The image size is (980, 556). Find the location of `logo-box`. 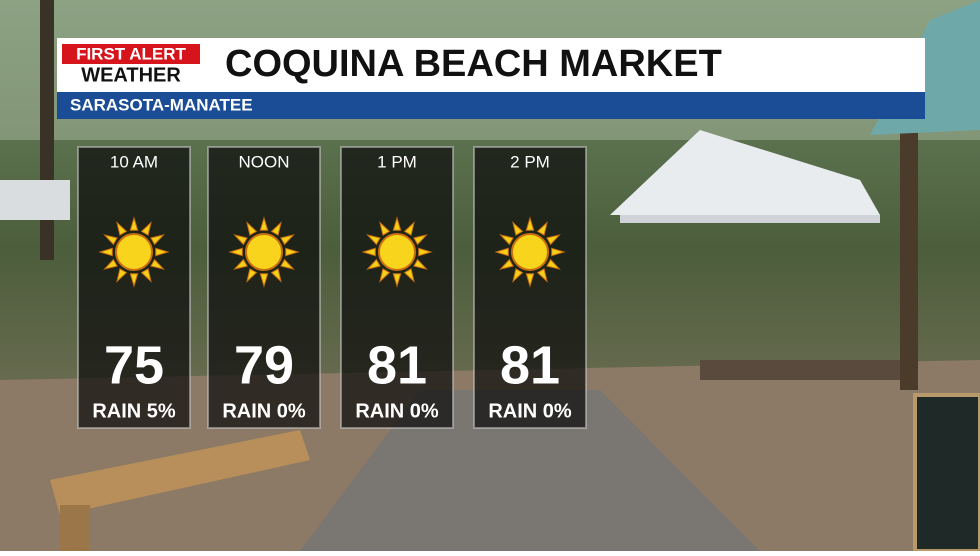

logo-box is located at coordinates (131, 54).